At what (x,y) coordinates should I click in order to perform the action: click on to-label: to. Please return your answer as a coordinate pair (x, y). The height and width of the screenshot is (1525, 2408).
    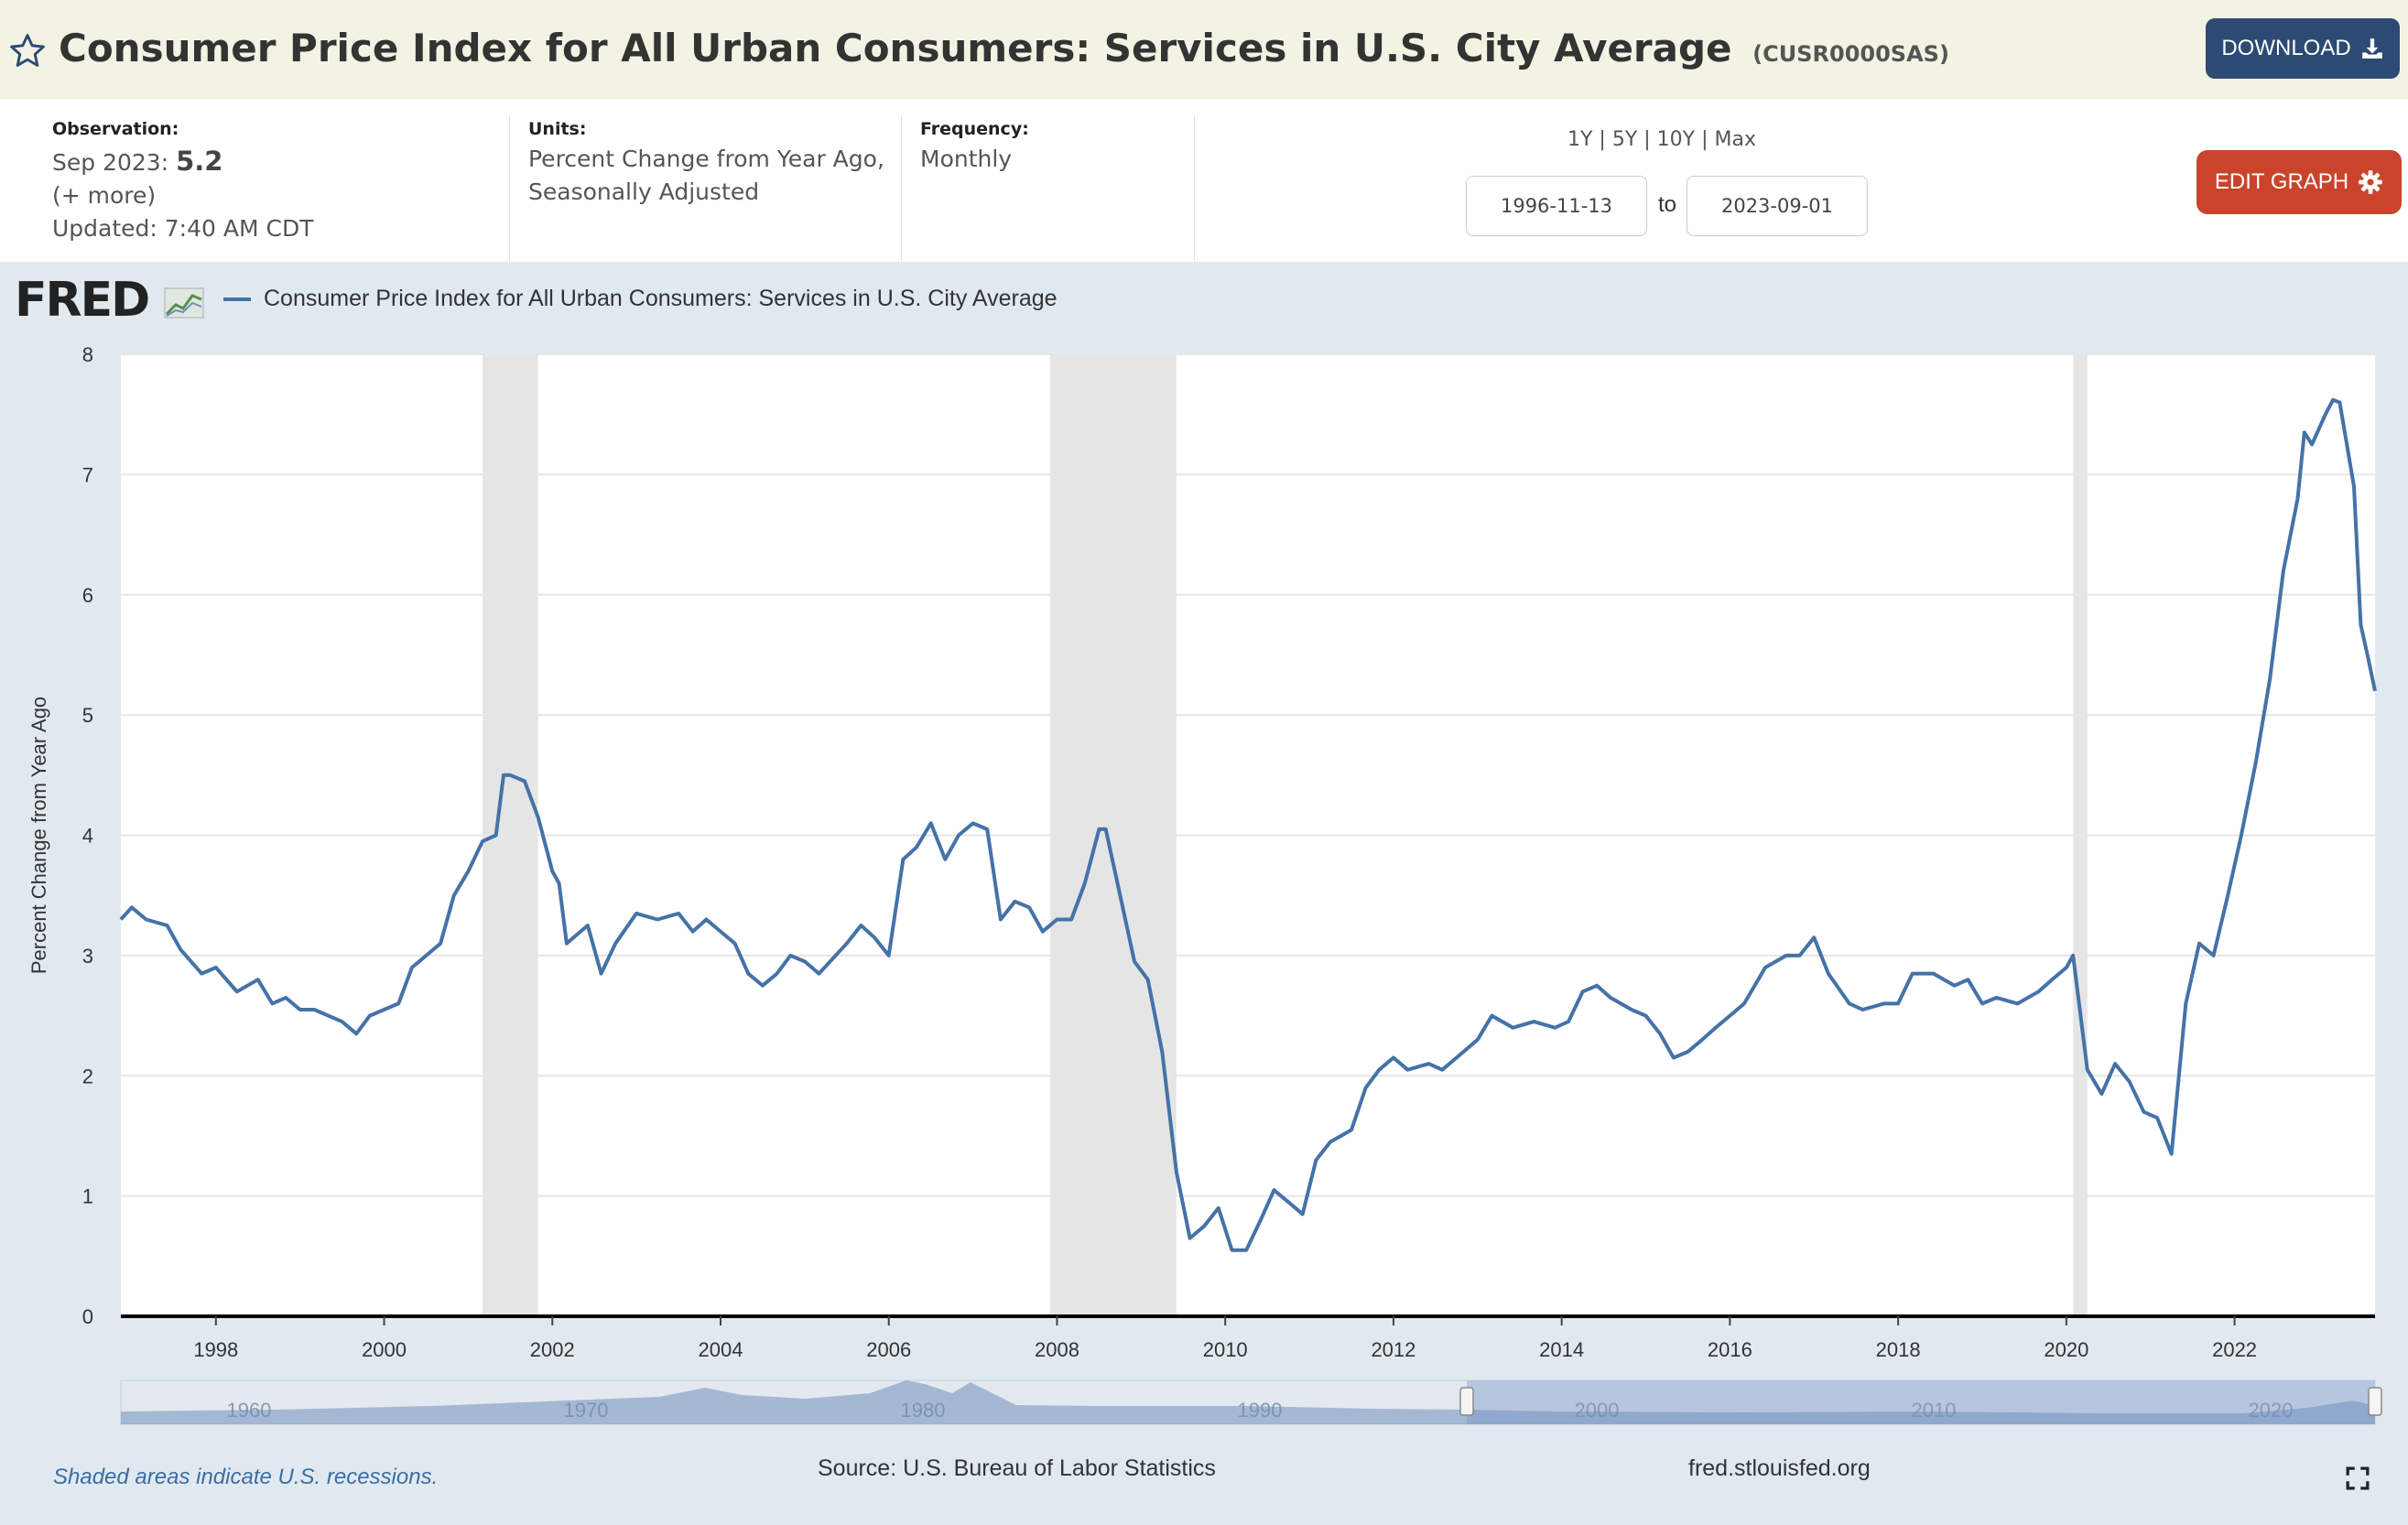
    Looking at the image, I should click on (1667, 204).